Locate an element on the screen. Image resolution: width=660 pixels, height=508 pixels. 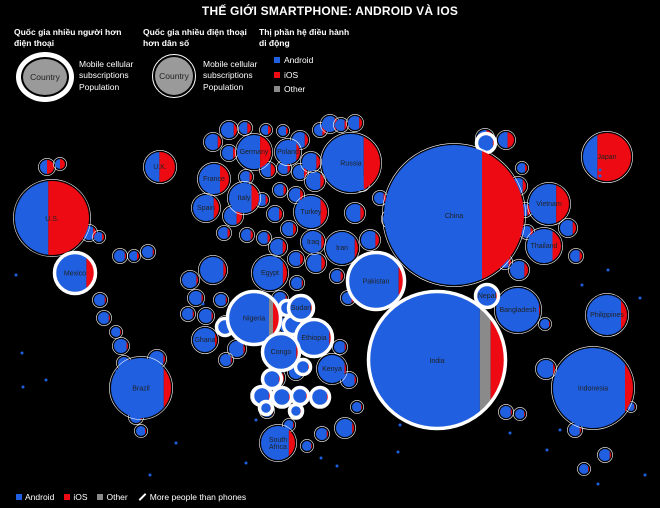
country-bubble-ghana: Ghana is located at coordinates (205, 340).